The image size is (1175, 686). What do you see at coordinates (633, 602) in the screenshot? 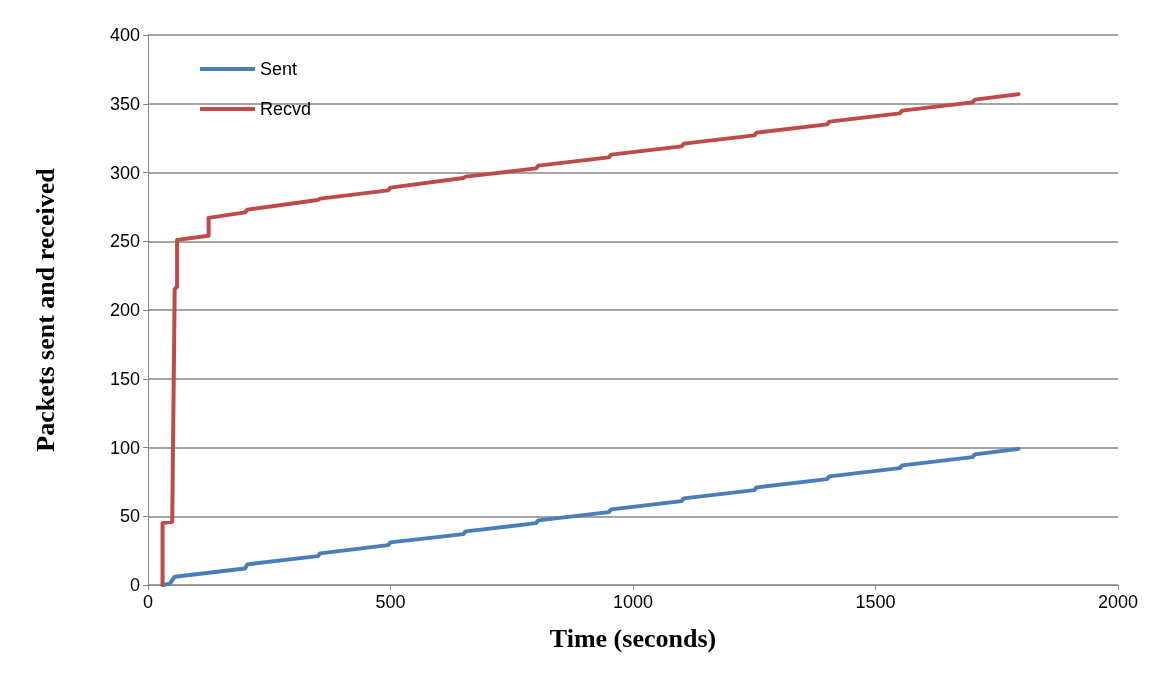
I see `x-tick-label: 1000` at bounding box center [633, 602].